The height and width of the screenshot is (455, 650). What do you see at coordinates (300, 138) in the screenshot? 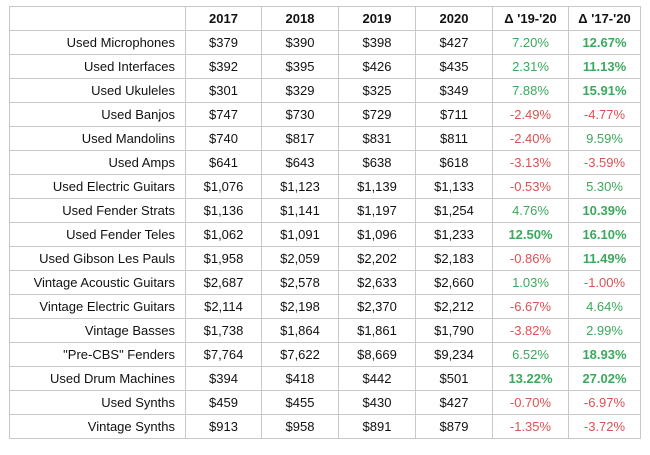
I see `value-cell-2018: $817` at bounding box center [300, 138].